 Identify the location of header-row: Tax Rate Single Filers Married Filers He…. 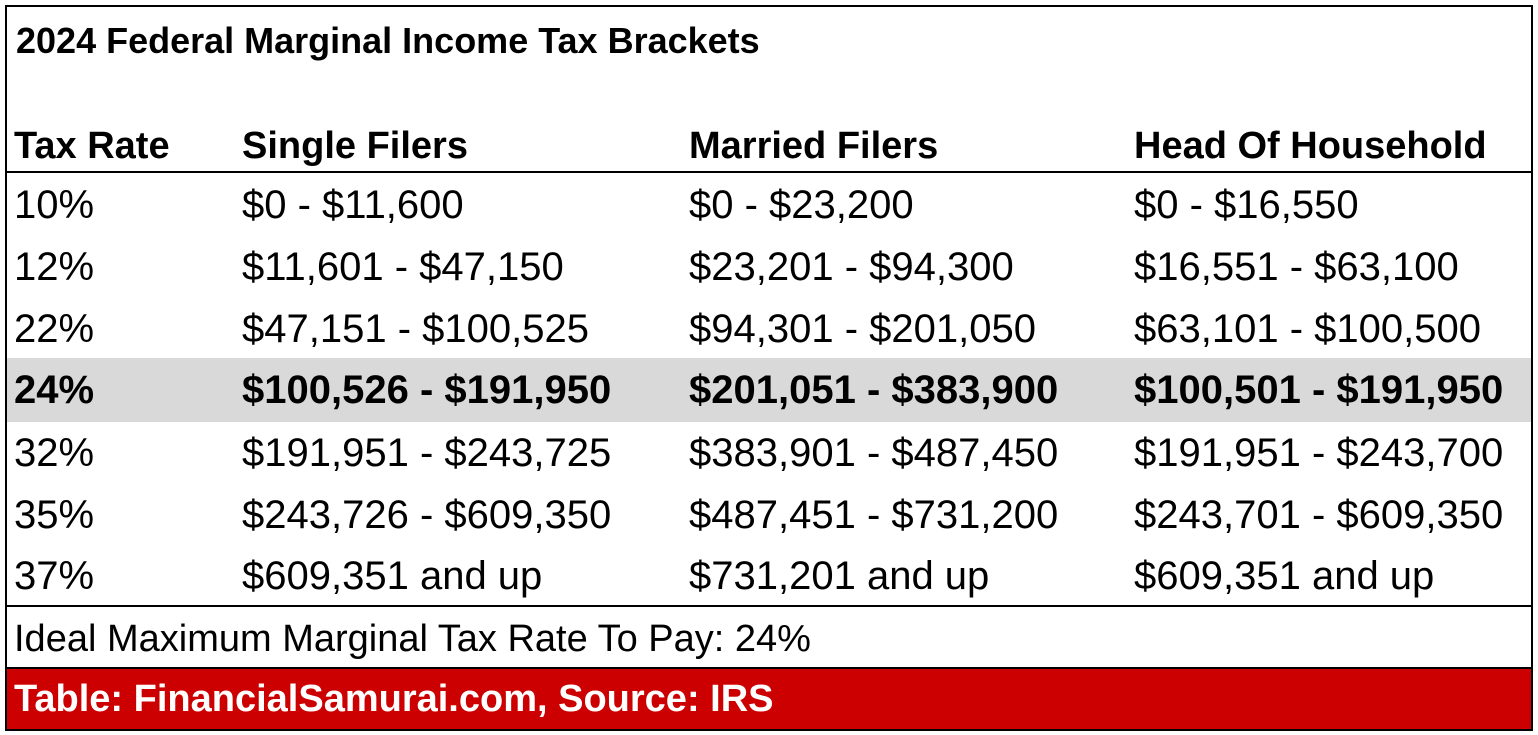
(769, 146).